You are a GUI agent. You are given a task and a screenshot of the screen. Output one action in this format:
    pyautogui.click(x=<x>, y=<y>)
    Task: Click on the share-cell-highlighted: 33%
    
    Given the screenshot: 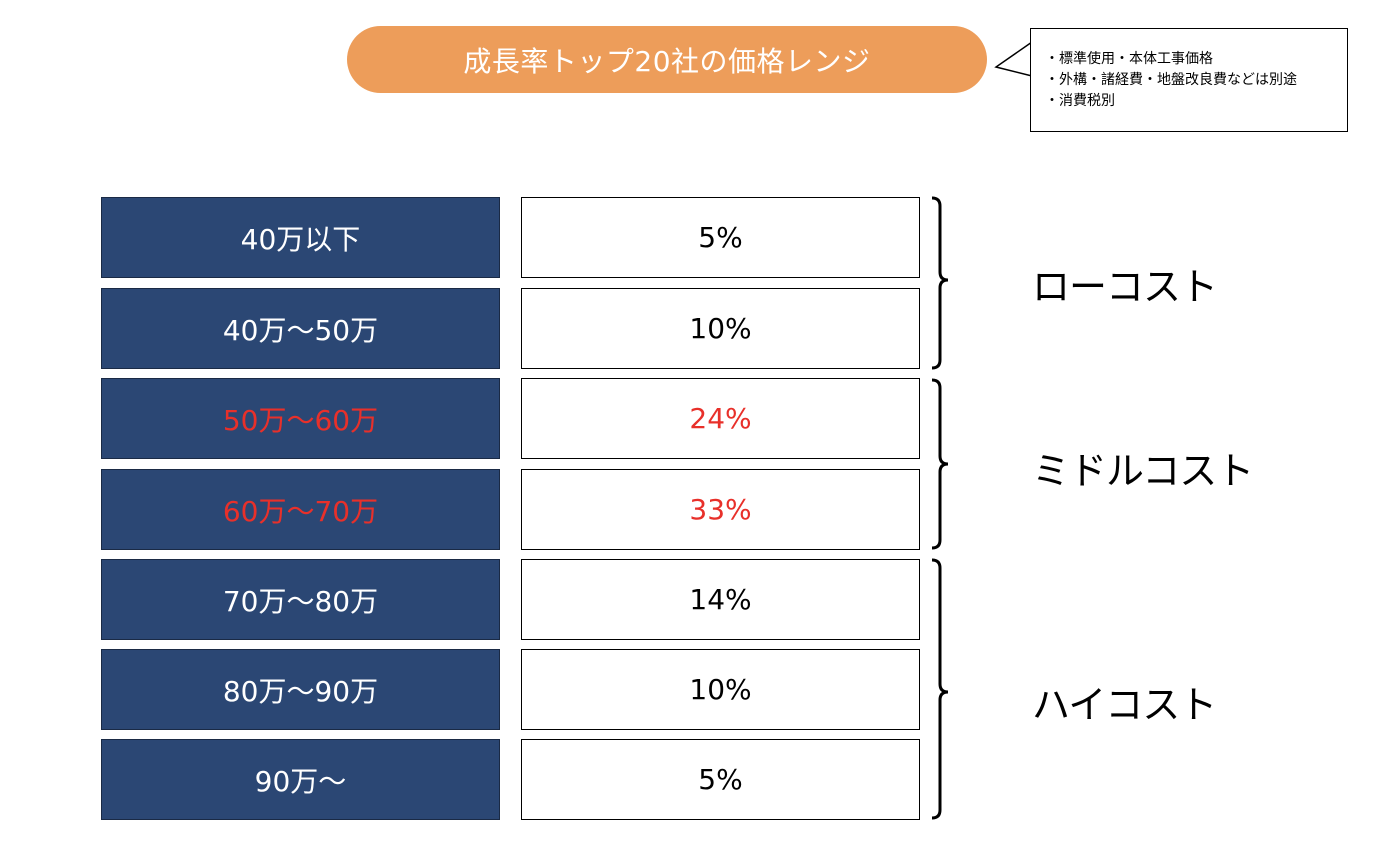 What is the action you would take?
    pyautogui.click(x=720, y=509)
    